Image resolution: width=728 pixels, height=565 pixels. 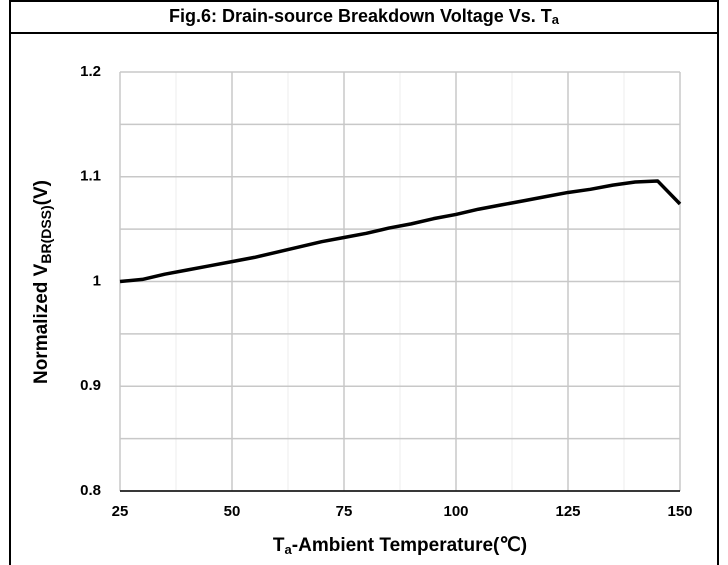 I want to click on x-label-subscript: a, so click(x=289, y=549).